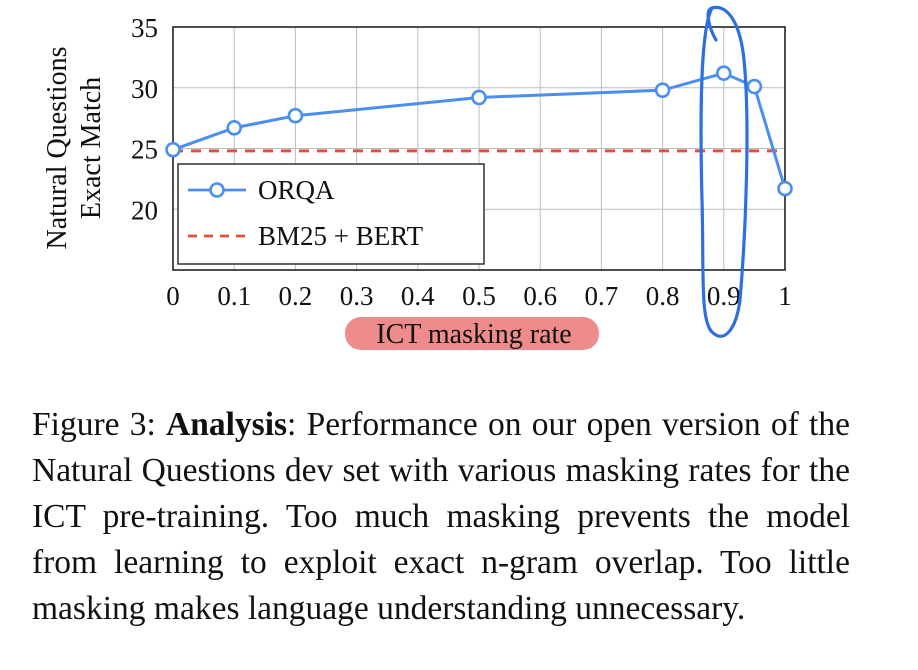 Image resolution: width=918 pixels, height=670 pixels. I want to click on x-tick-label: 0, so click(173, 296).